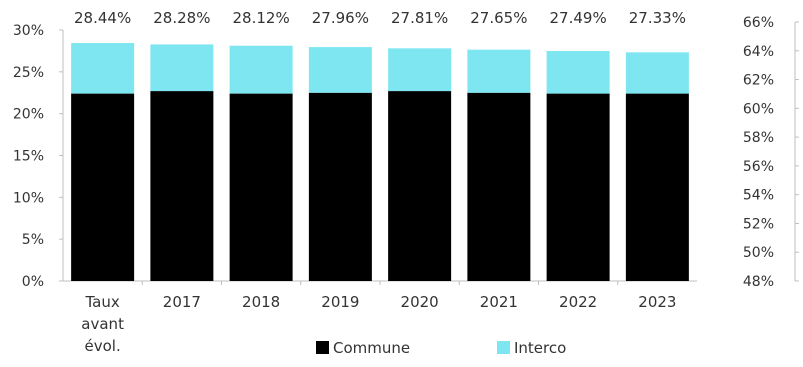  I want to click on x-tick-label: 2017, so click(182, 302).